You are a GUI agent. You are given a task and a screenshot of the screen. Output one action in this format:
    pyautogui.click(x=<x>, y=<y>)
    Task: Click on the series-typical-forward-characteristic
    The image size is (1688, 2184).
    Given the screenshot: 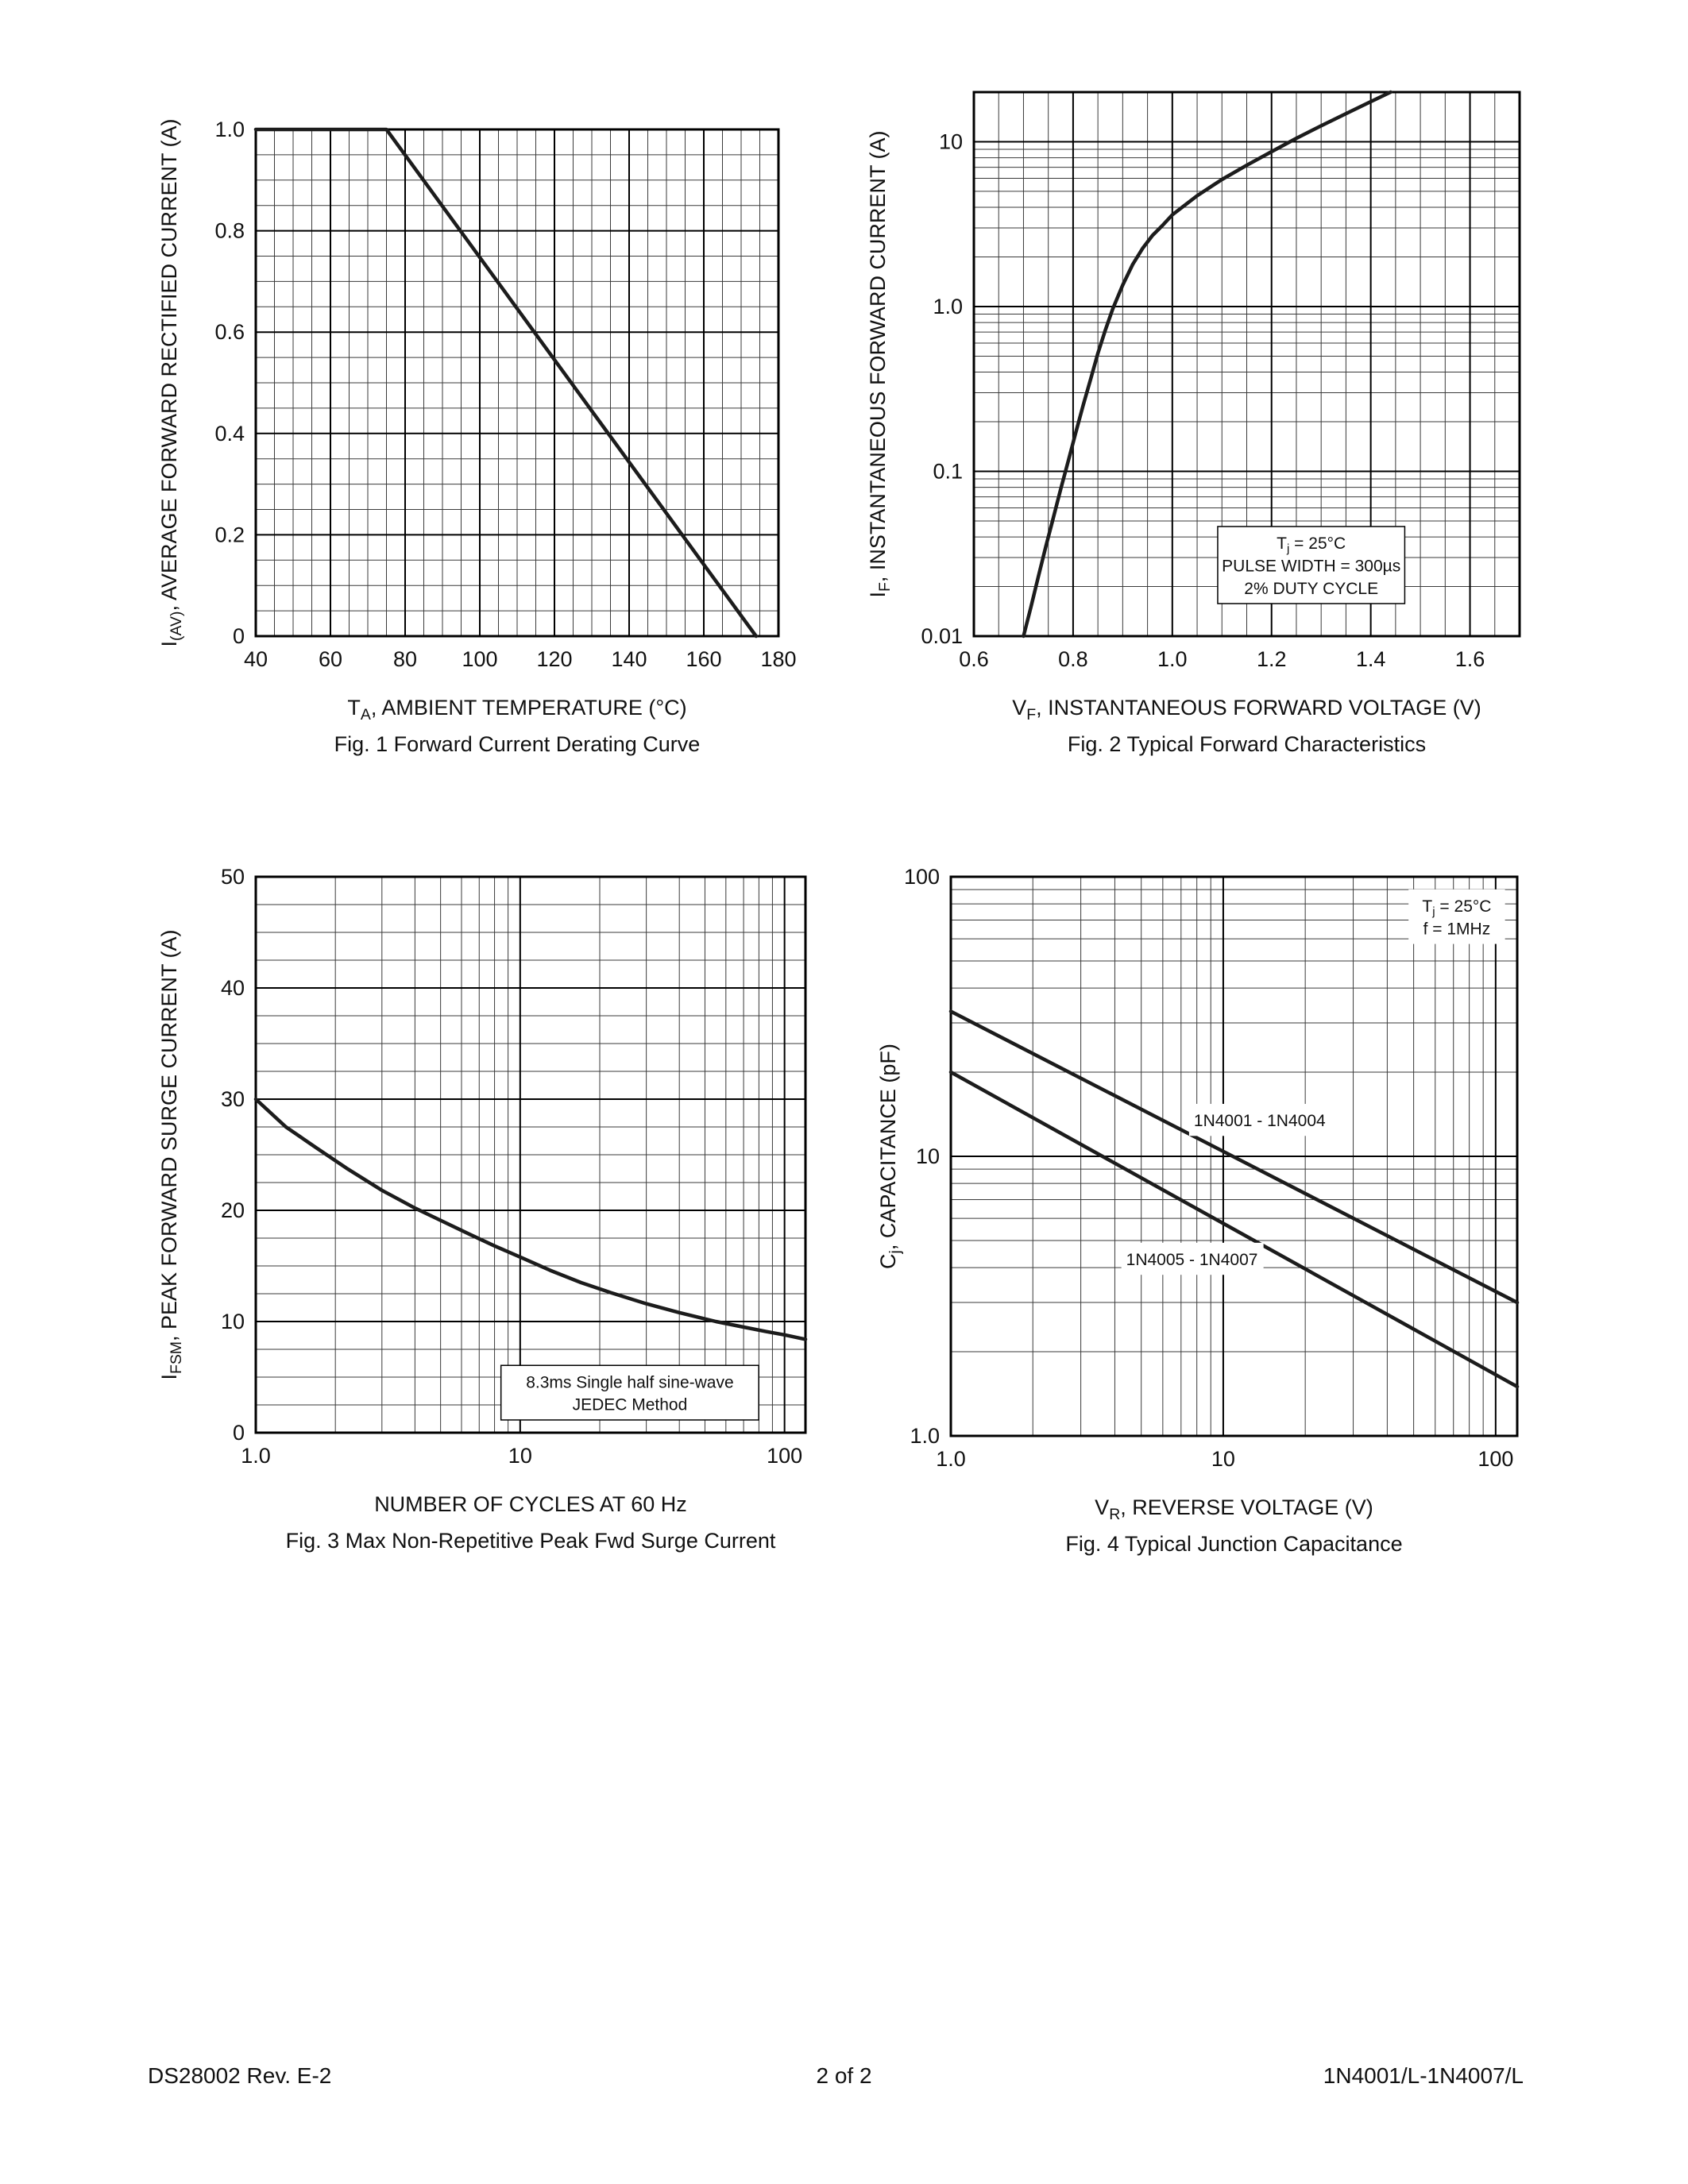 What is the action you would take?
    pyautogui.click(x=1207, y=364)
    